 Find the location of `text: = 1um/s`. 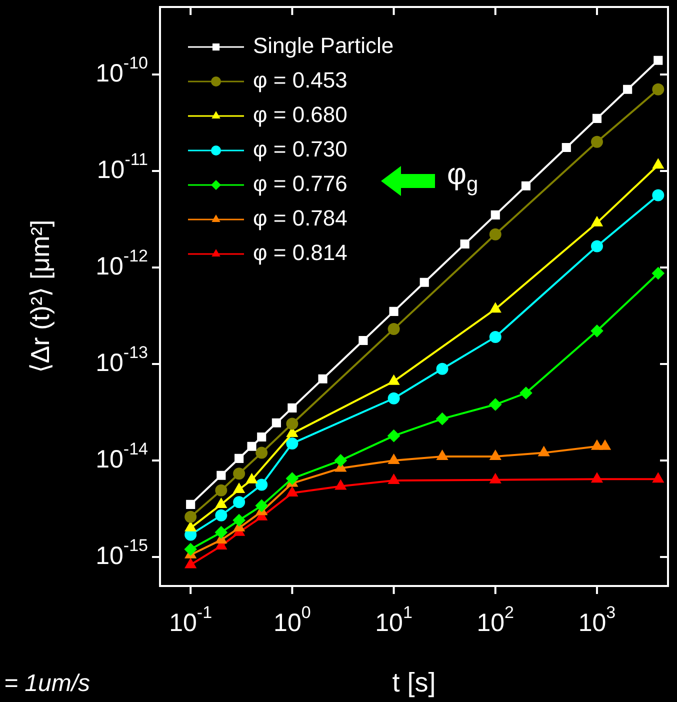

text: = 1um/s is located at coordinates (47, 684).